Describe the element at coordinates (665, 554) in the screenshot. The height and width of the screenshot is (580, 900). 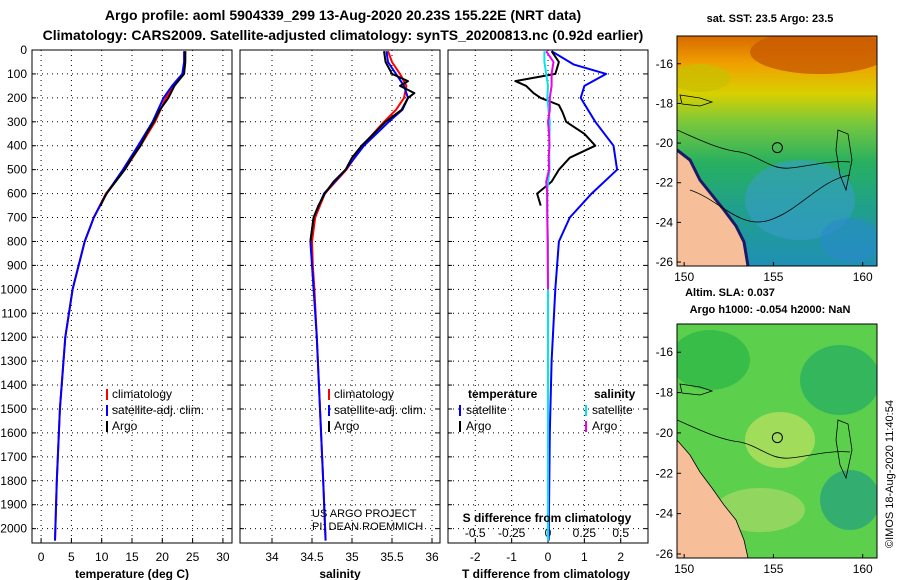
I see `map-lat-label: -26` at that location.